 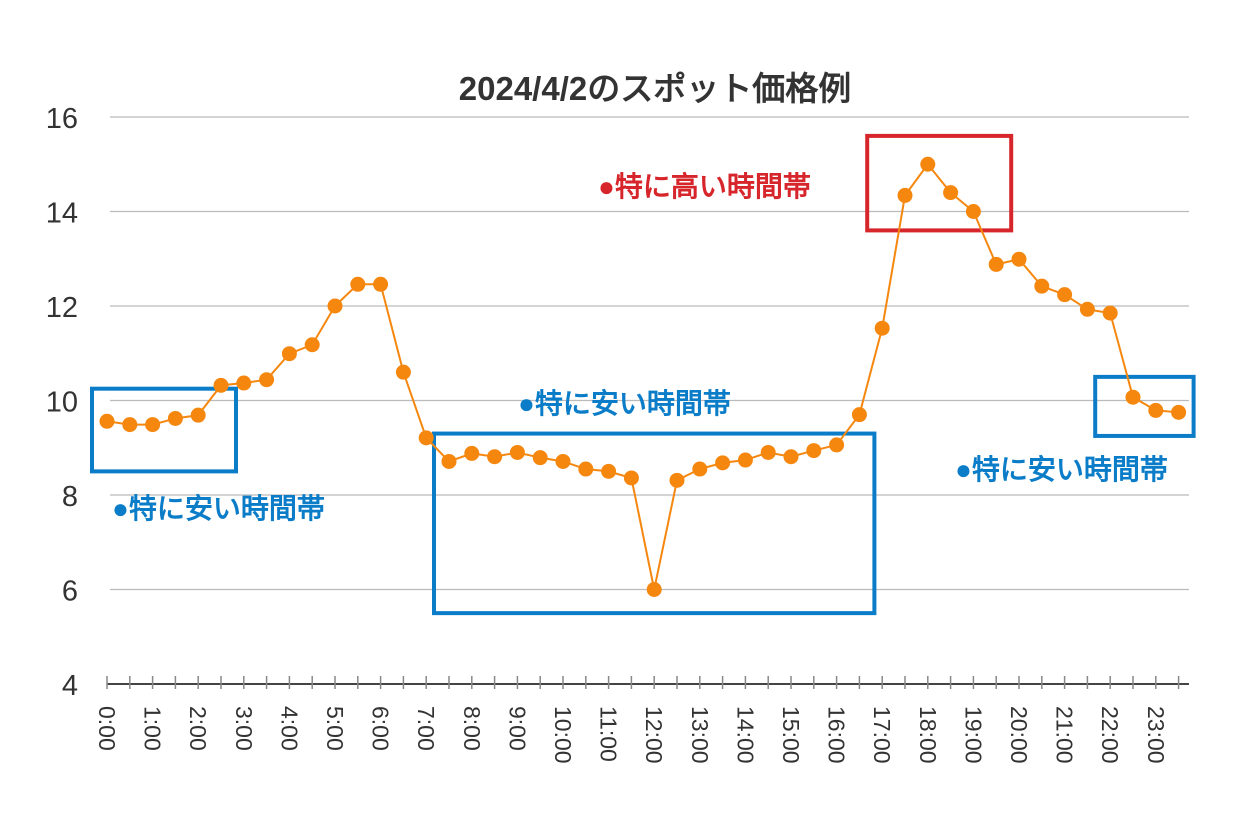 What do you see at coordinates (791, 735) in the screenshot?
I see `x-tick-label: 15:00` at bounding box center [791, 735].